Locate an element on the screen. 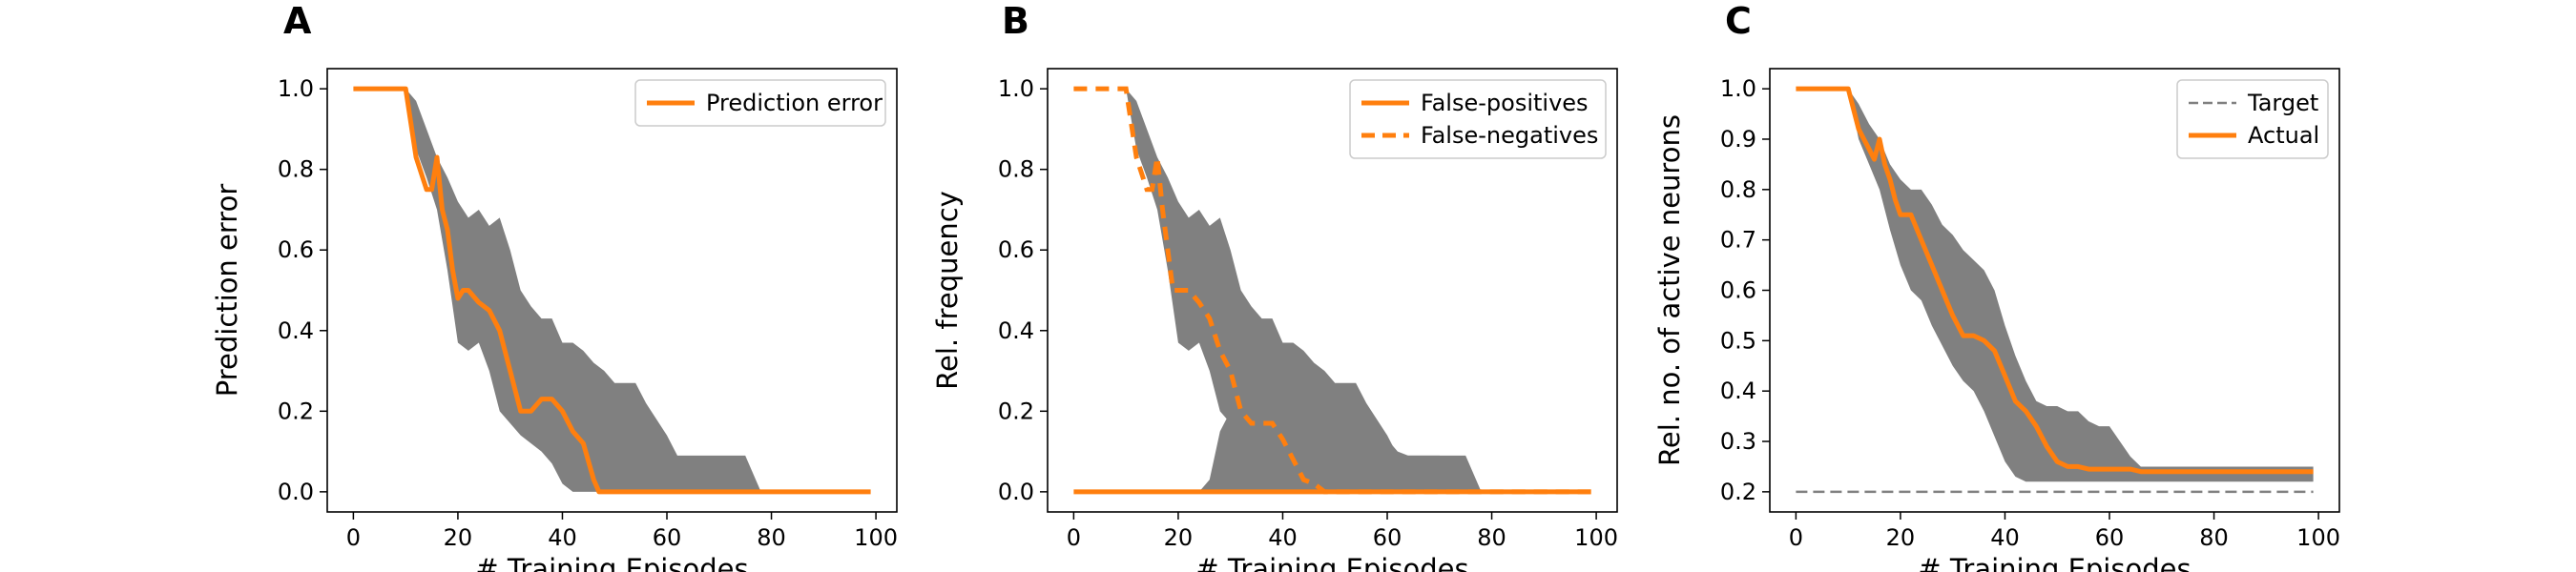 The height and width of the screenshot is (572, 2576). y-tick-label: 0.7 is located at coordinates (1738, 241).